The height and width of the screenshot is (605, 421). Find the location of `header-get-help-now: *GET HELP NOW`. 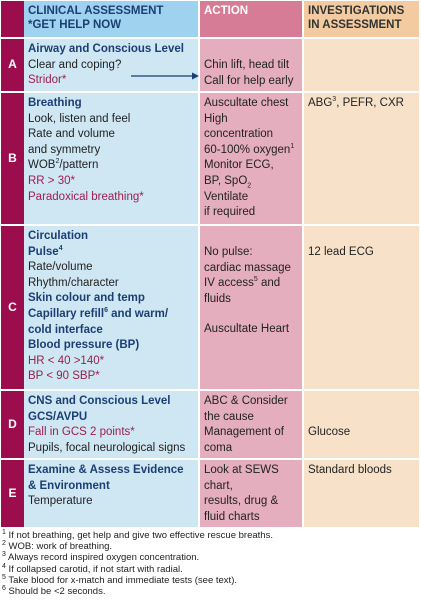

header-get-help-now: *GET HELP NOW is located at coordinates (75, 25).